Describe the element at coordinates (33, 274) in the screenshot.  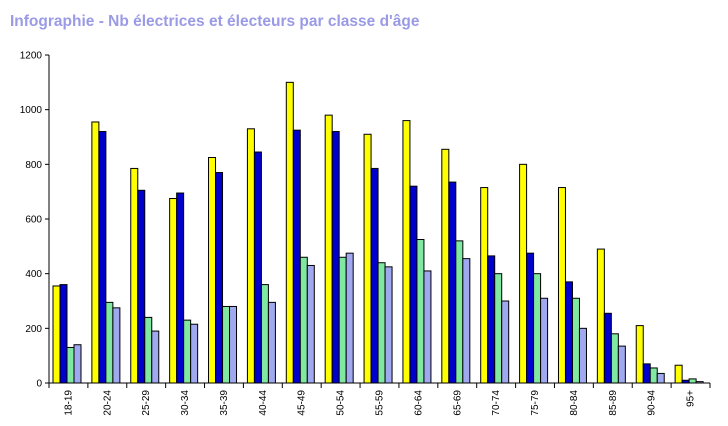
I see `y-tick-label: 400` at that location.